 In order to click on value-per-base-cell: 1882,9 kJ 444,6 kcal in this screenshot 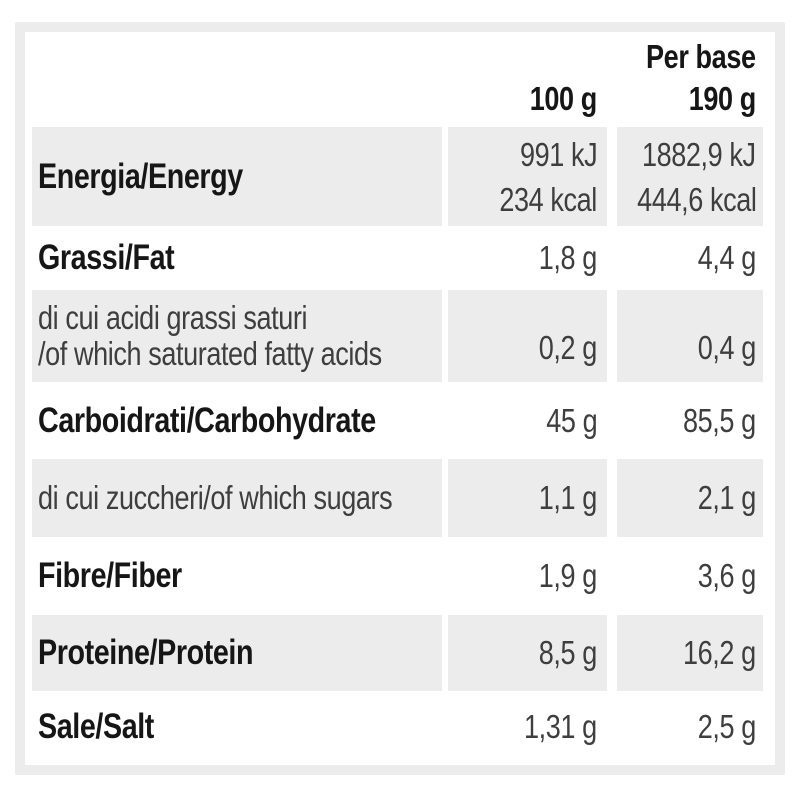, I will do `click(690, 176)`.